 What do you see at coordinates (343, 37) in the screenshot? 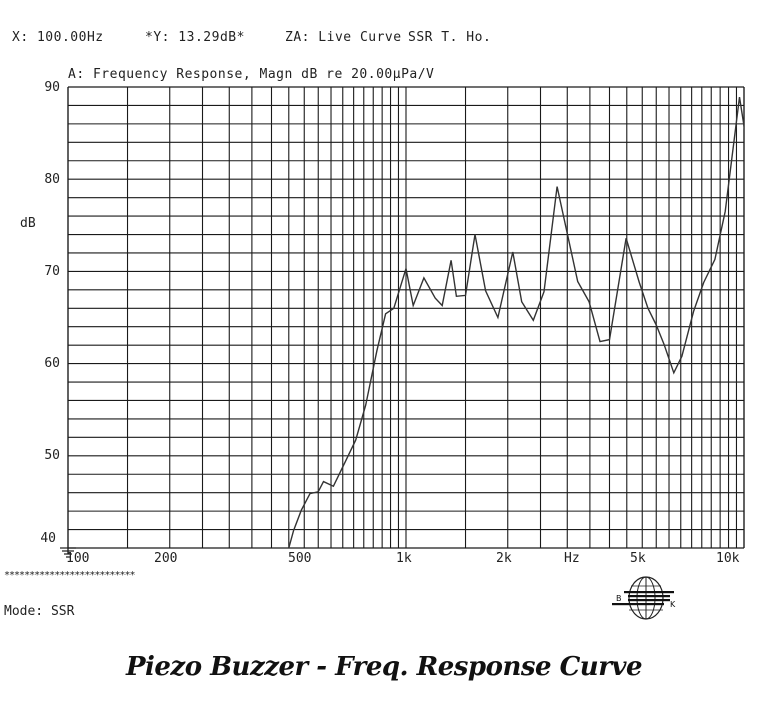
I see `za-label: ZA: Live Curve` at bounding box center [343, 37].